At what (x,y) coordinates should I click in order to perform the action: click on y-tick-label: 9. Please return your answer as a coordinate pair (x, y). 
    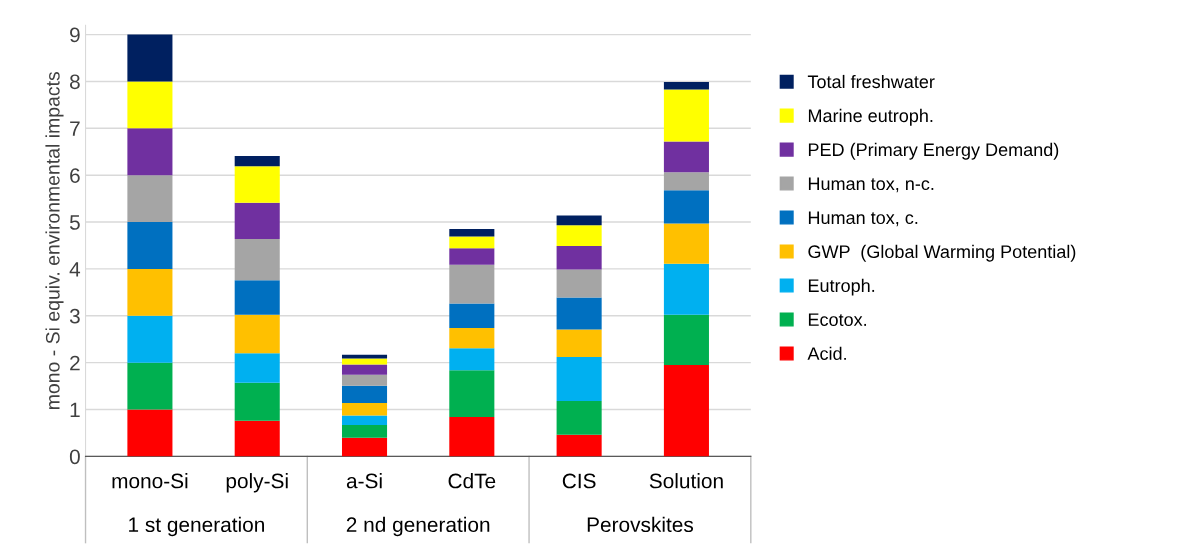
    Looking at the image, I should click on (75, 35).